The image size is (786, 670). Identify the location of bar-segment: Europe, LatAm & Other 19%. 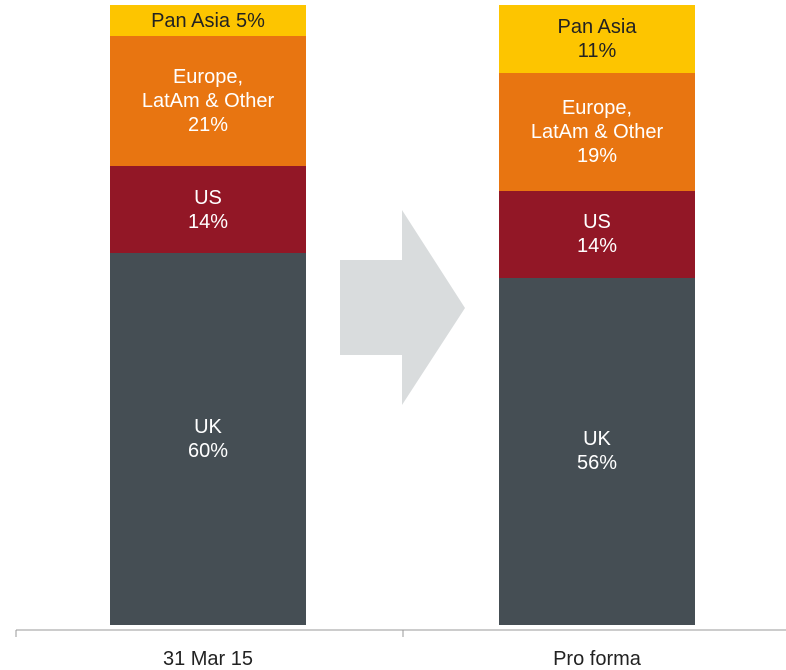
(597, 132).